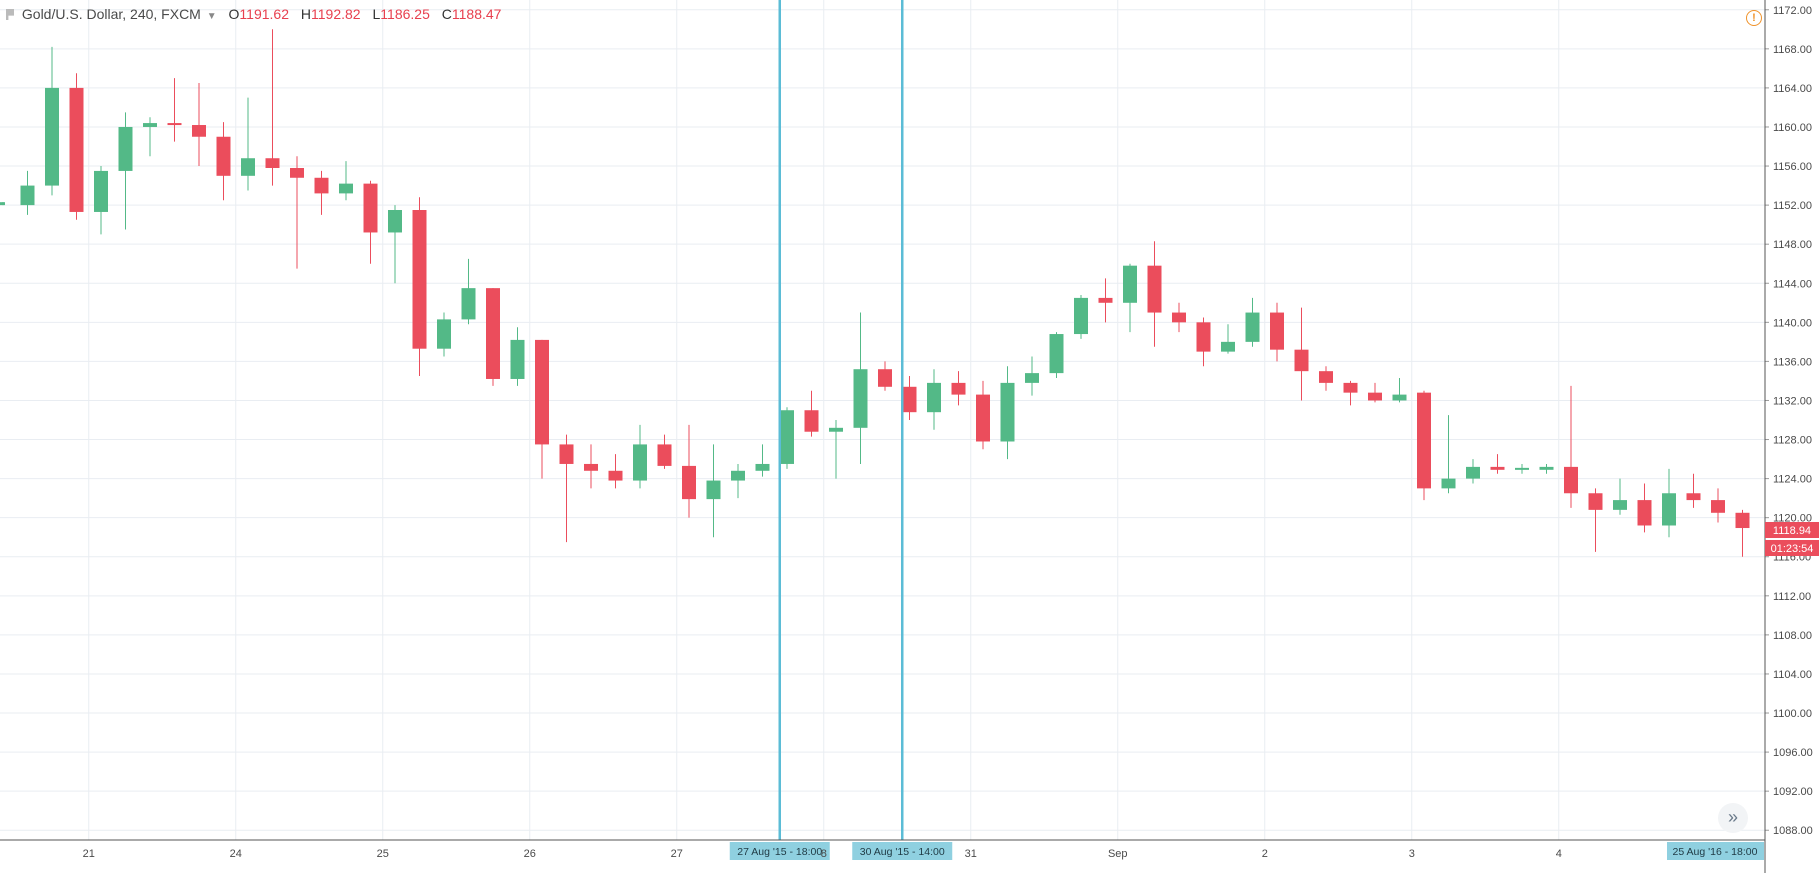  What do you see at coordinates (234, 14) in the screenshot?
I see `open-label: O` at bounding box center [234, 14].